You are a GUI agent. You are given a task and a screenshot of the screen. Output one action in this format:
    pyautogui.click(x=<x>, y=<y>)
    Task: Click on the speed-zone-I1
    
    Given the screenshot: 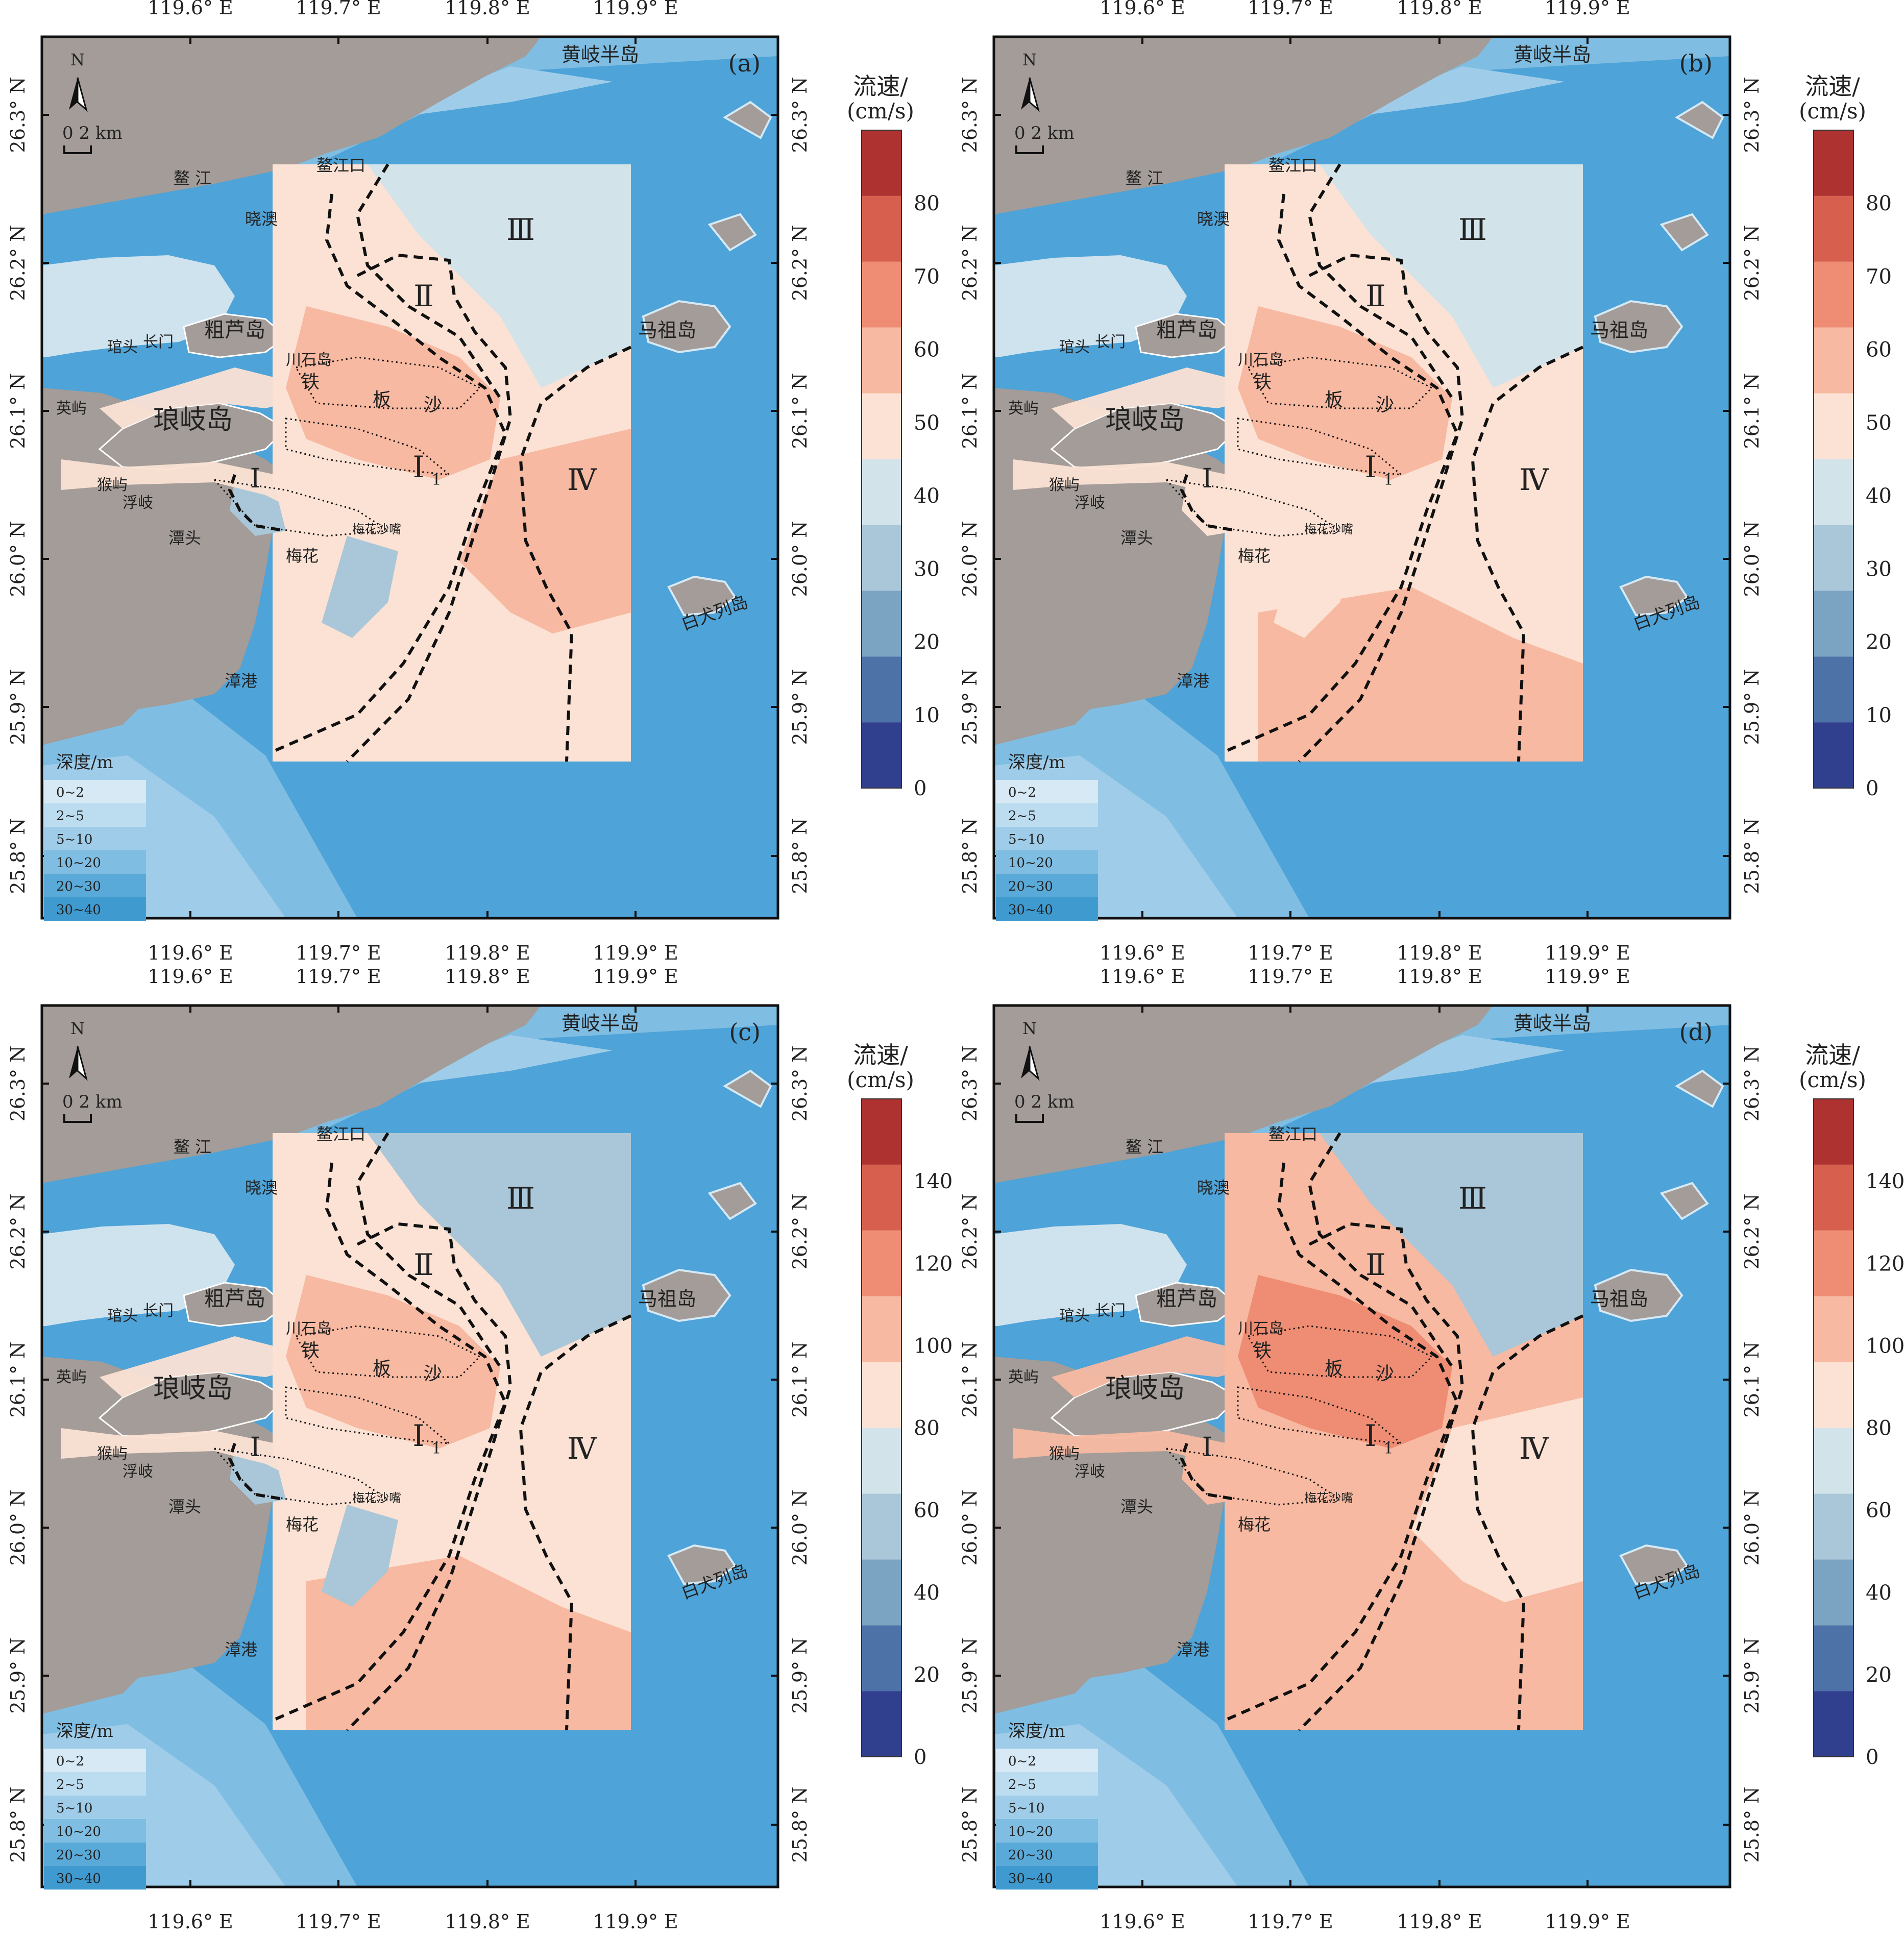 What is the action you would take?
    pyautogui.click(x=1345, y=1362)
    